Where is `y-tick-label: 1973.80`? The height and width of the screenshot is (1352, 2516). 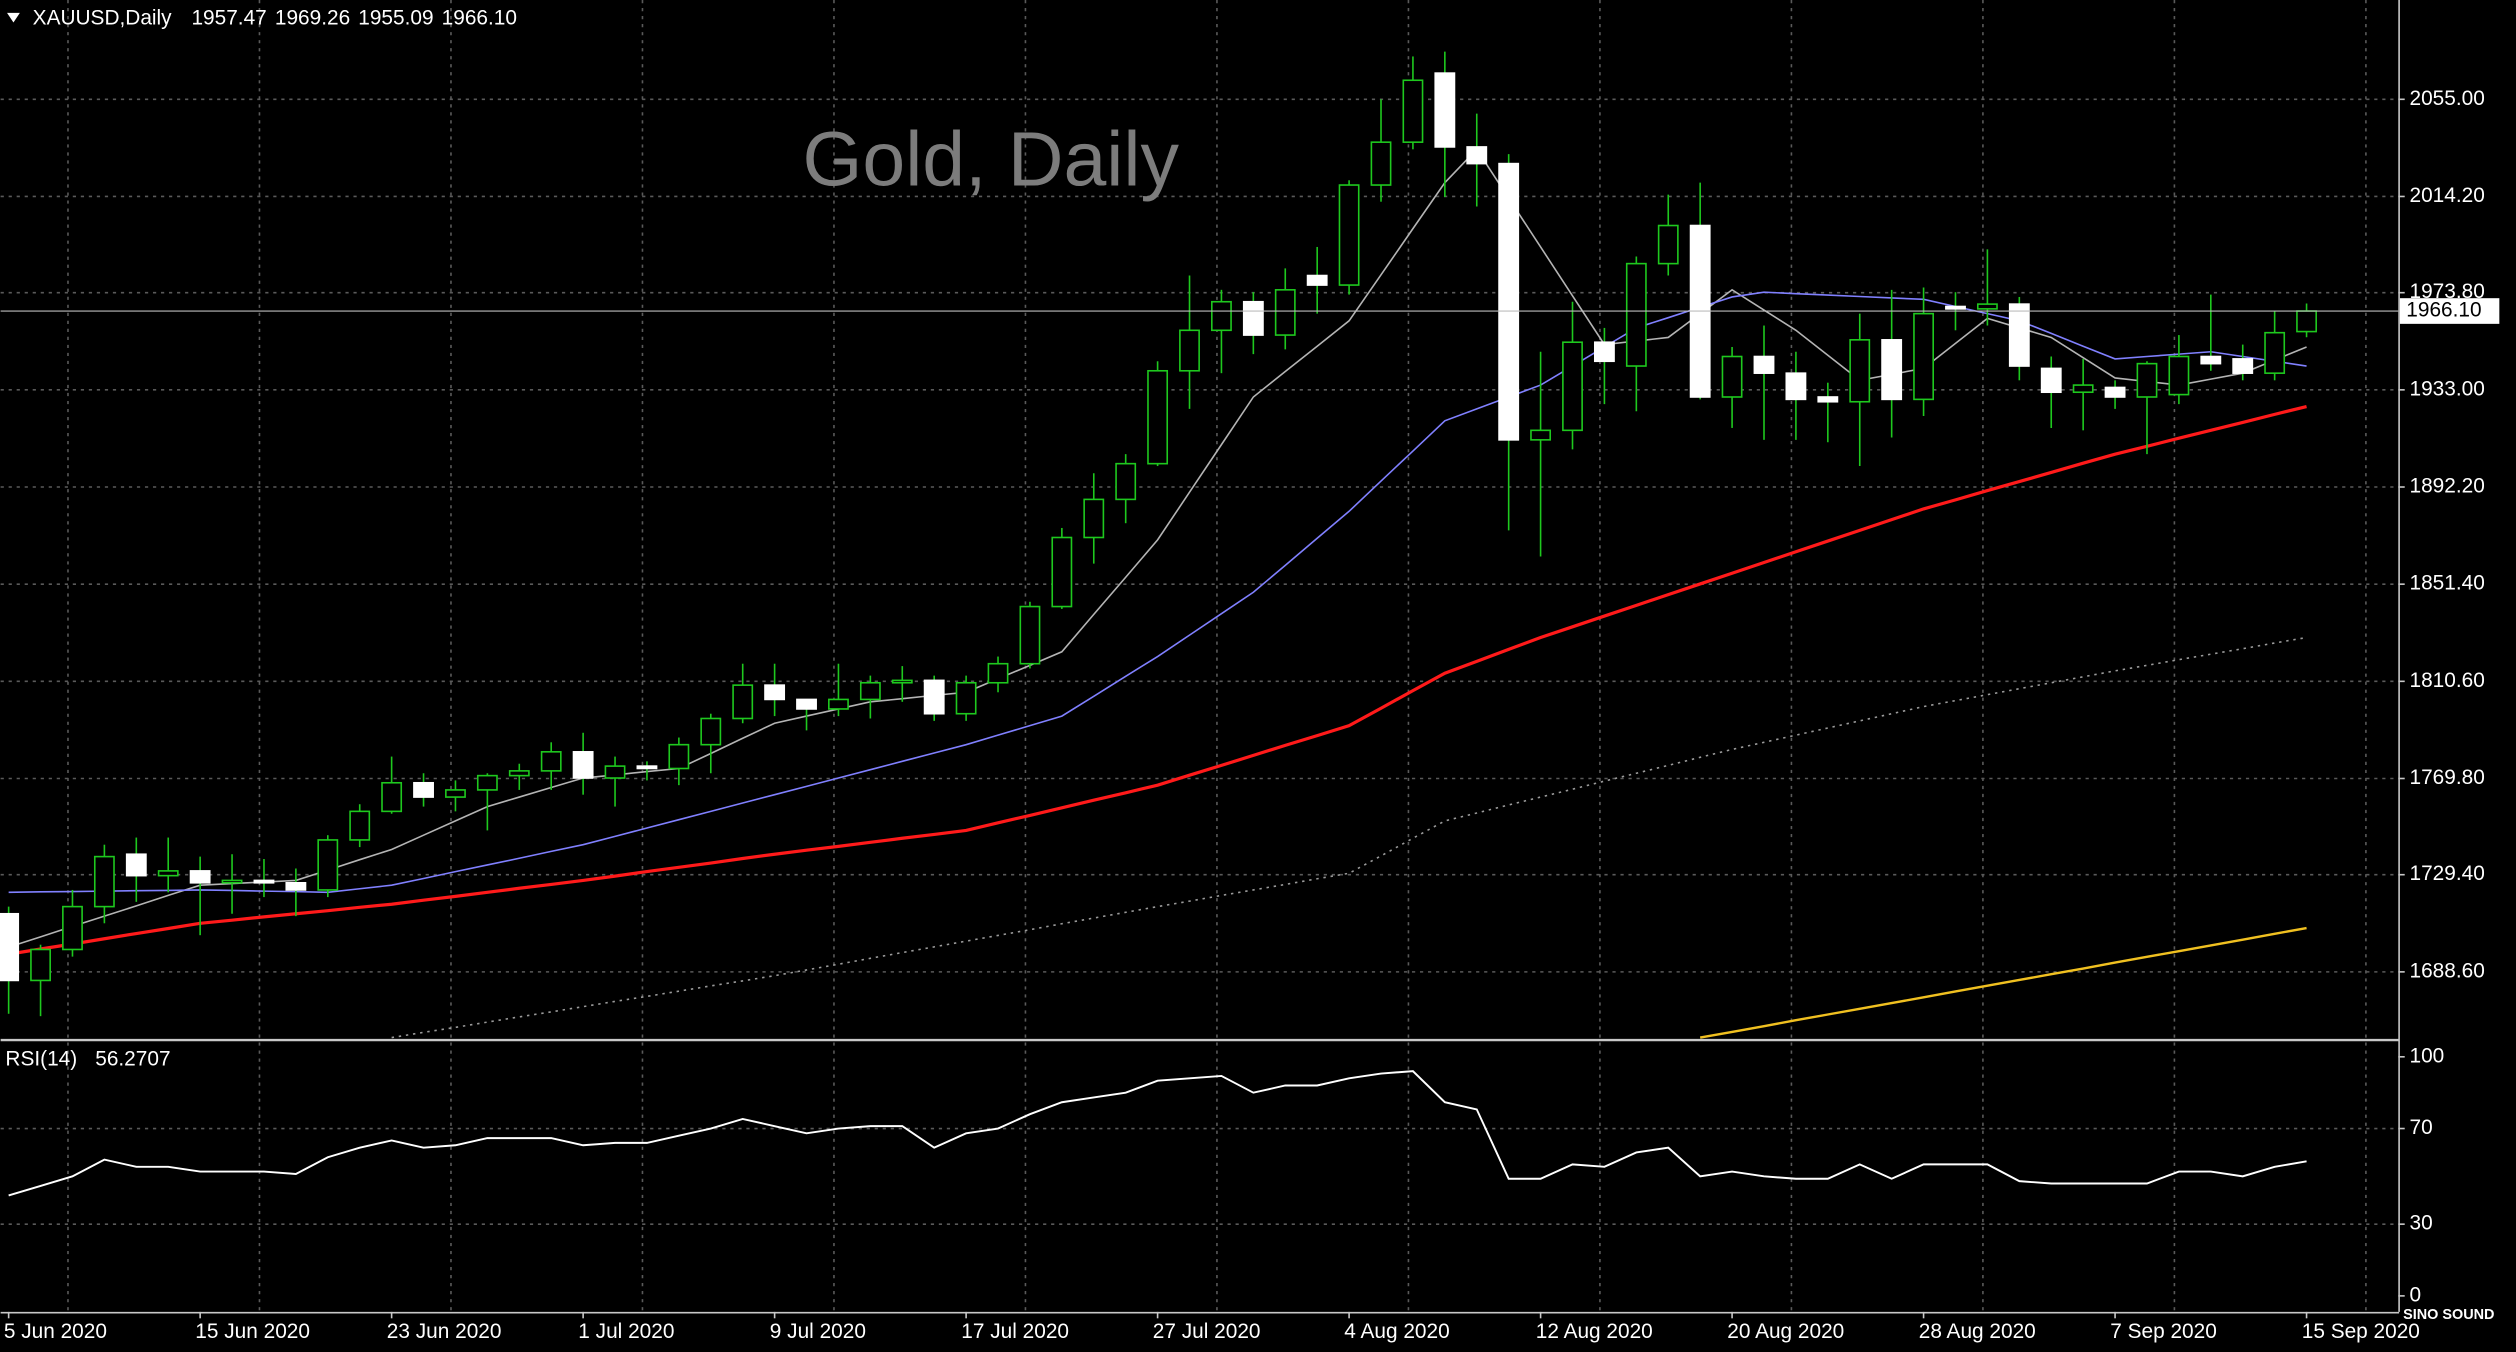
y-tick-label: 1973.80 is located at coordinates (2447, 291).